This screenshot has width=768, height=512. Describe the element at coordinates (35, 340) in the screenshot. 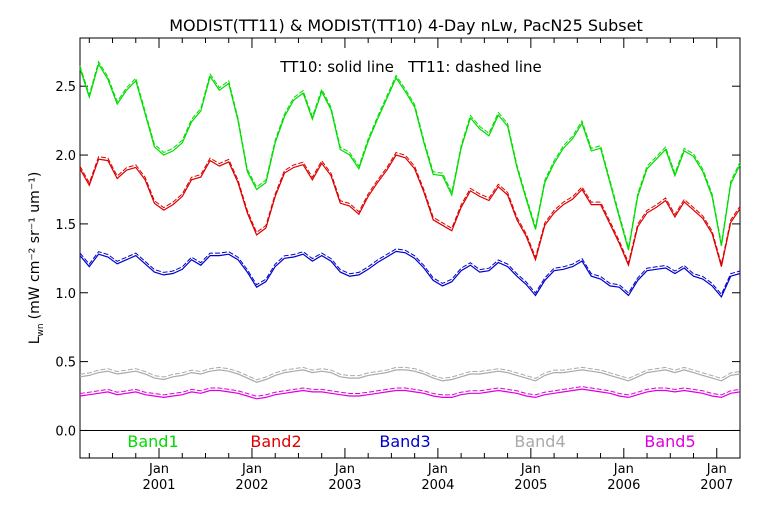

I see `y-axis-symbol: L` at that location.